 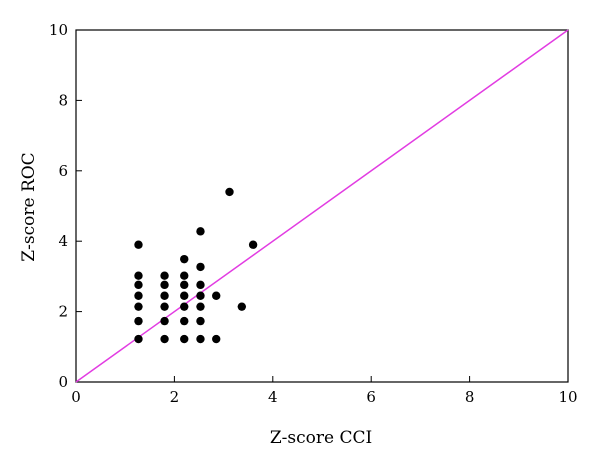 I want to click on y-tick-label: 4, so click(x=63, y=241).